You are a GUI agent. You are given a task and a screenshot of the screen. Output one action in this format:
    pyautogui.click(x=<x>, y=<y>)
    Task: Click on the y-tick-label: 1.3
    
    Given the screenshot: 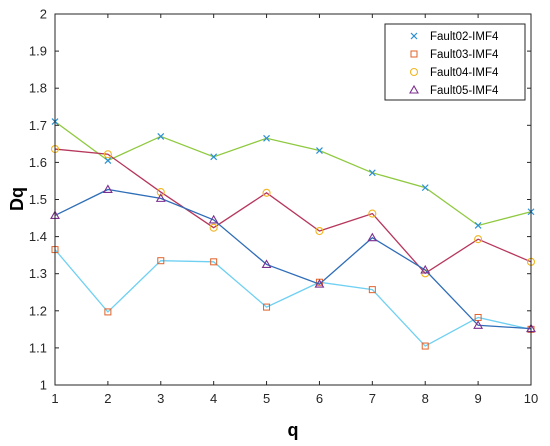 What is the action you would take?
    pyautogui.click(x=38, y=273)
    